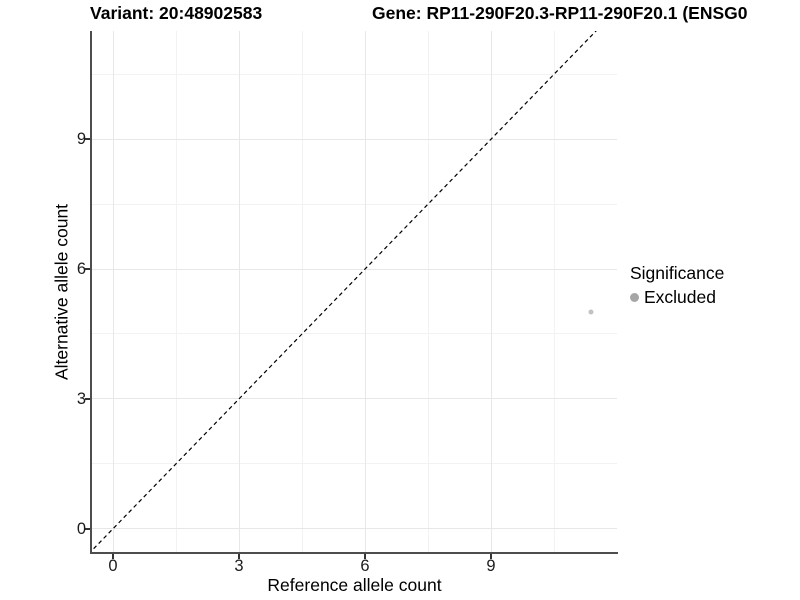  What do you see at coordinates (634, 297) in the screenshot?
I see `legend-point-icon` at bounding box center [634, 297].